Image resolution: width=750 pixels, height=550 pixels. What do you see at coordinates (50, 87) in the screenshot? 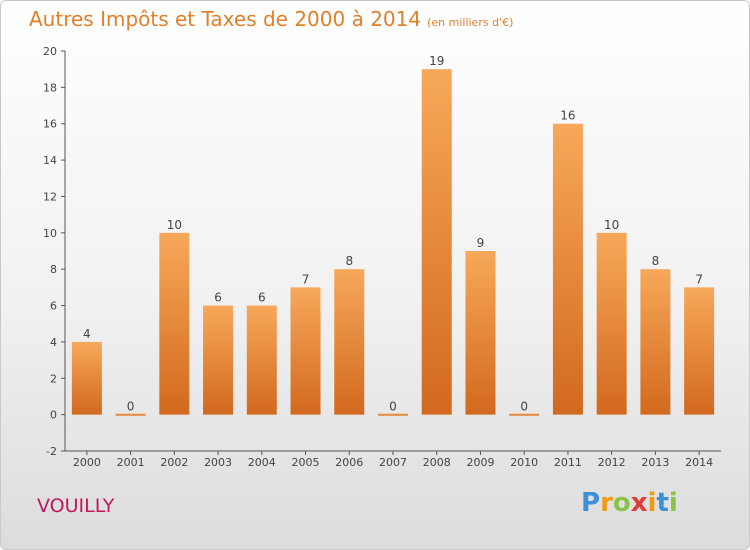
I see `y-tick-label: 18` at bounding box center [50, 87].